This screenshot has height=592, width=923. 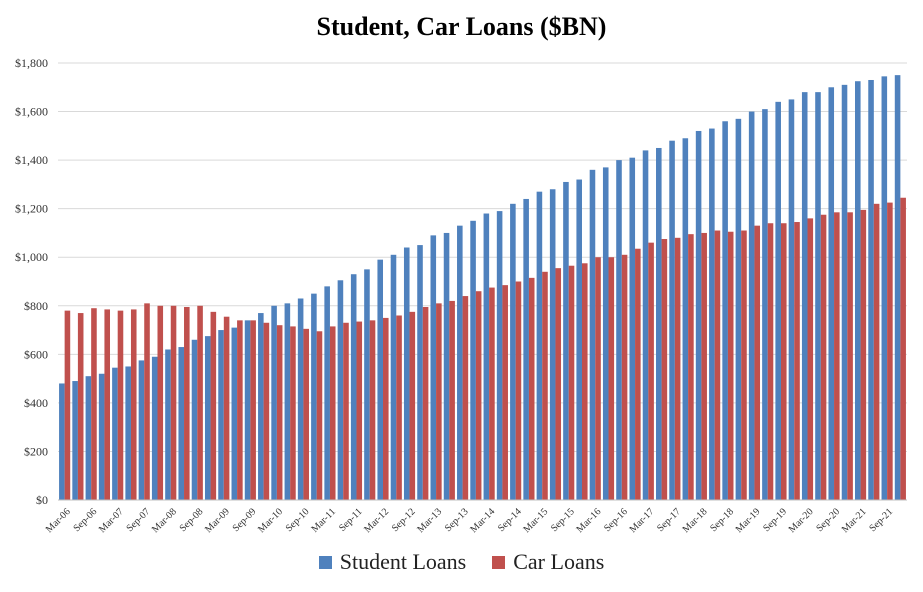 I want to click on legend-label-student-loans: Student Loans, so click(x=403, y=561).